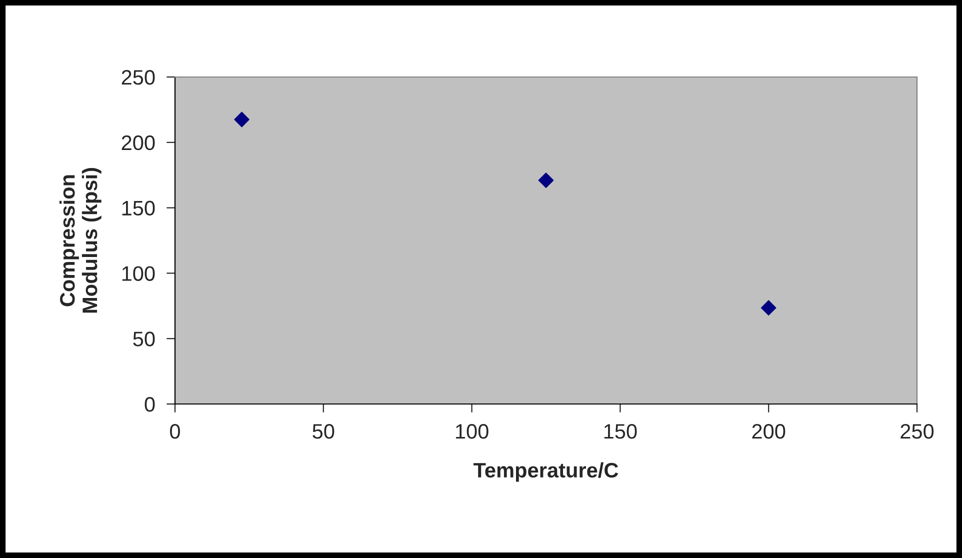 The width and height of the screenshot is (962, 558). I want to click on x-tick-label: 200, so click(769, 431).